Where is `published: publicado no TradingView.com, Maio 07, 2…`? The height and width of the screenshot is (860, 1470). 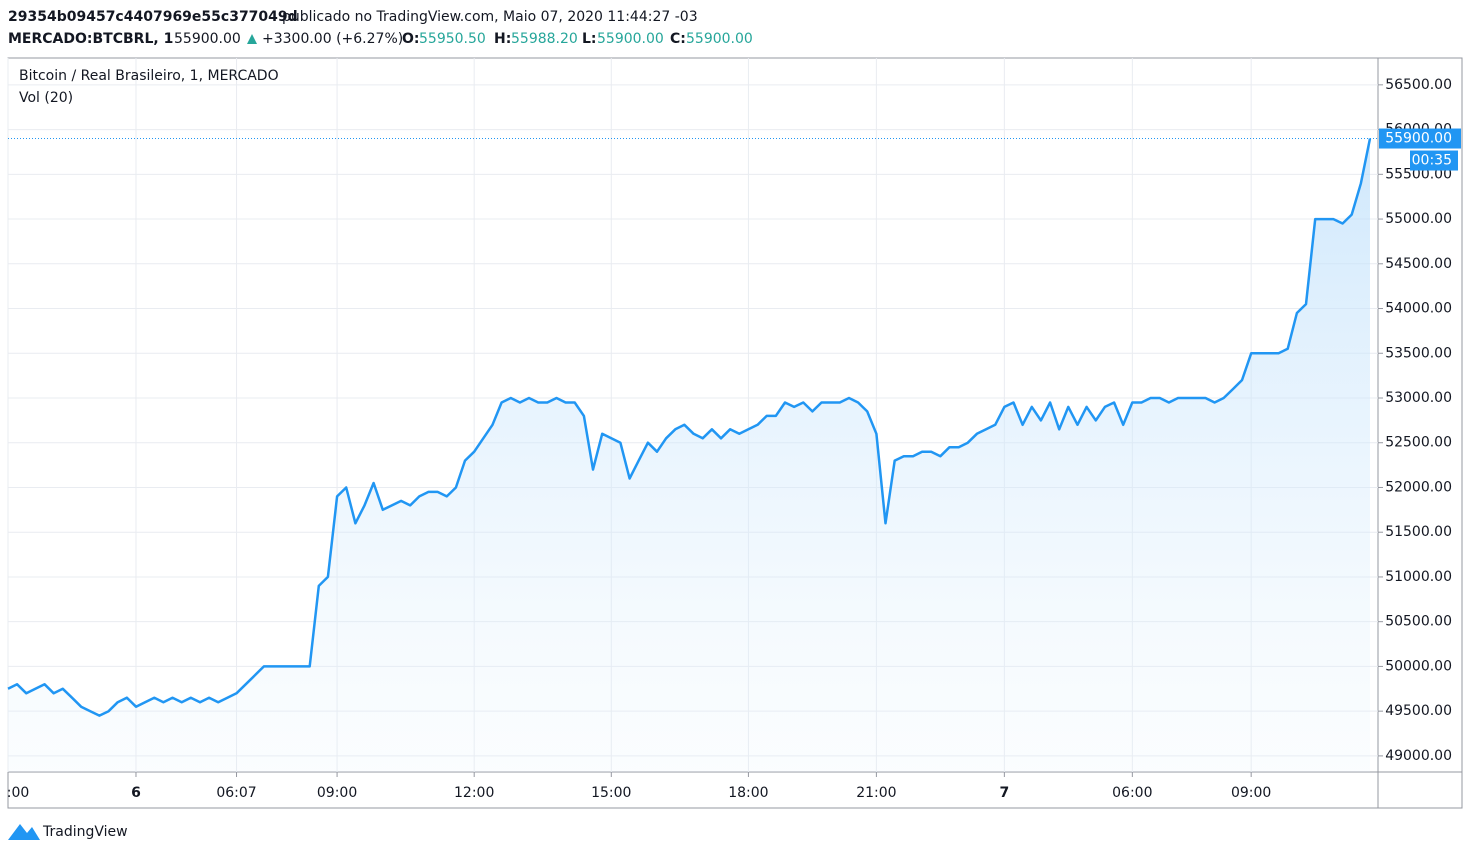
published: publicado no TradingView.com, Maio 07, 2… is located at coordinates (490, 17).